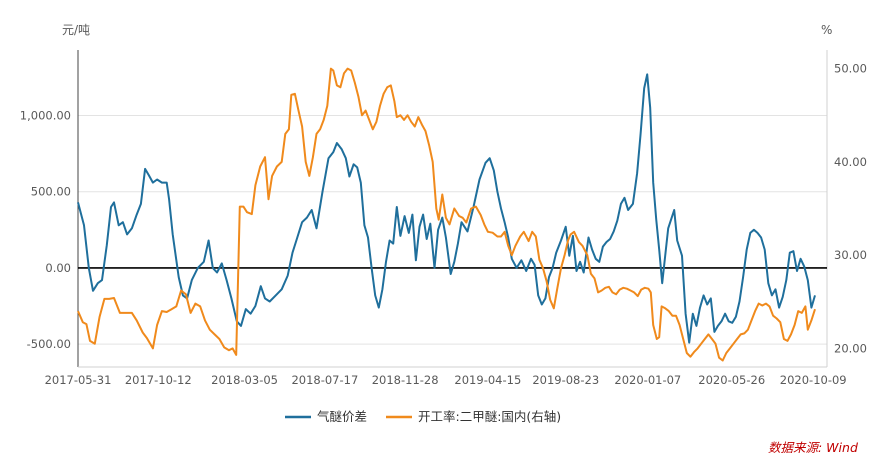 The width and height of the screenshot is (889, 464). I want to click on x-tick-label-8: 2020-05-26, so click(731, 380).